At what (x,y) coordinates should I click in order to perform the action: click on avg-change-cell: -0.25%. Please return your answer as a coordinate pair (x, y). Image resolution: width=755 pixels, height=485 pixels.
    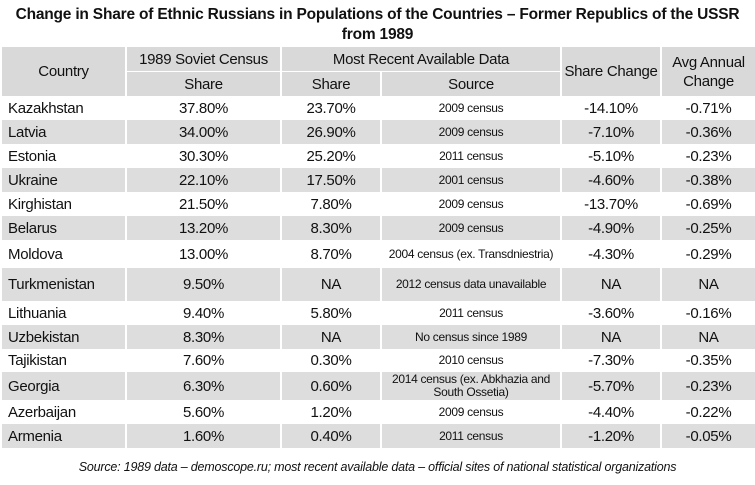
    Looking at the image, I should click on (707, 228).